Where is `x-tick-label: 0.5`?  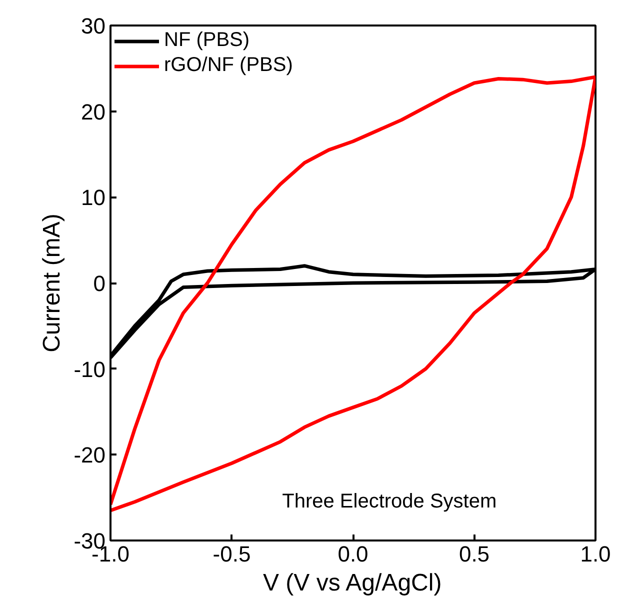 x-tick-label: 0.5 is located at coordinates (474, 554).